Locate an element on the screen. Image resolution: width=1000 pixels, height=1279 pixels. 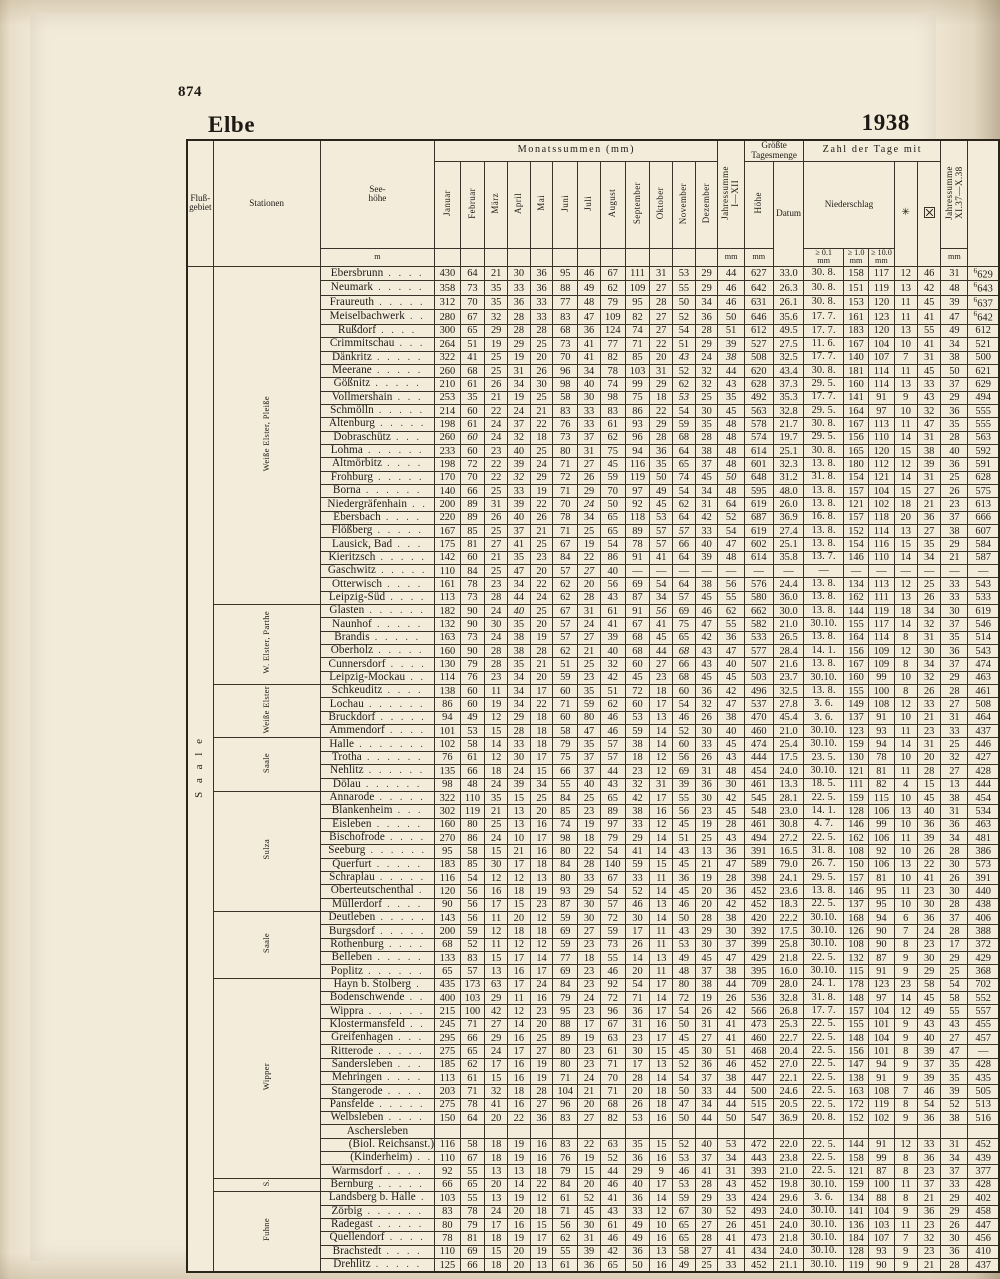
unit-nov is located at coordinates (684, 257).